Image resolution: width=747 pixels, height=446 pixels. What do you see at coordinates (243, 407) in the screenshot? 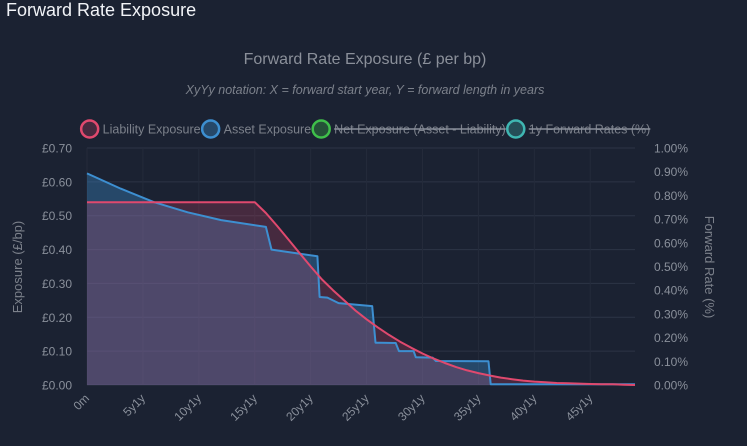
I see `x-tick-label: 15y1y` at bounding box center [243, 407].